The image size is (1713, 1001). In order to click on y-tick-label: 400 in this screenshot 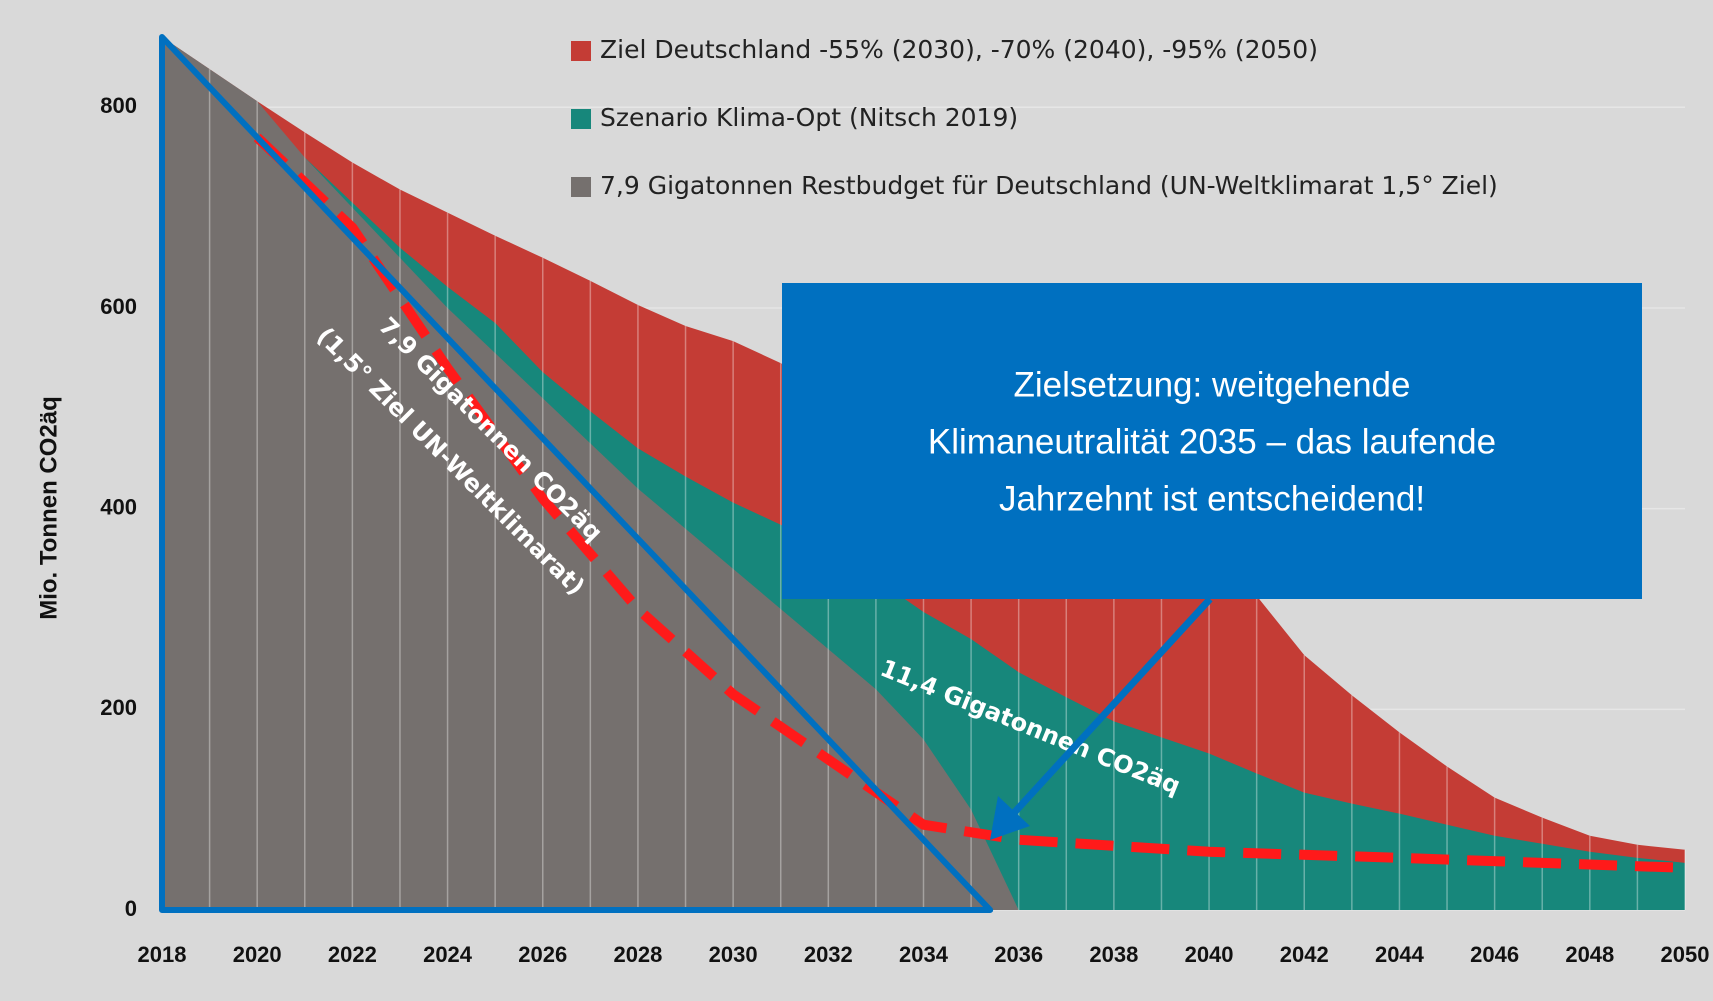, I will do `click(118, 506)`.